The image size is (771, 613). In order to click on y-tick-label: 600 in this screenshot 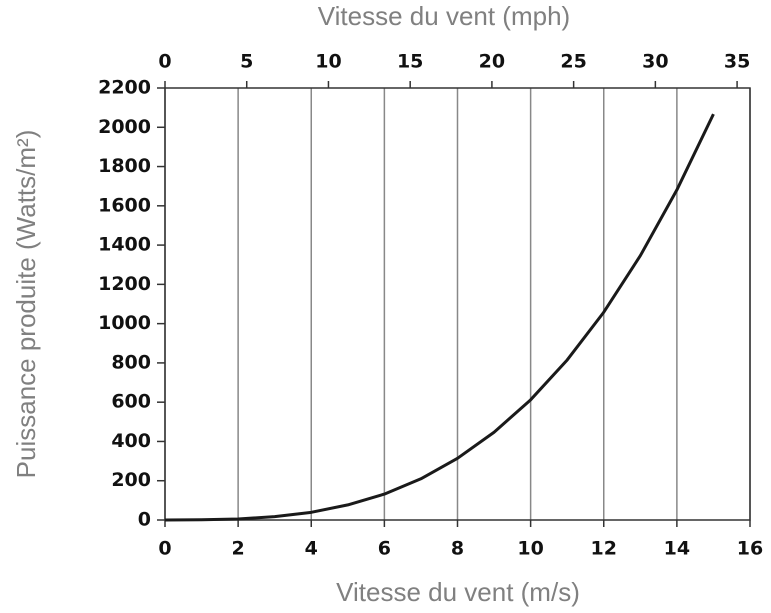, I will do `click(131, 402)`.